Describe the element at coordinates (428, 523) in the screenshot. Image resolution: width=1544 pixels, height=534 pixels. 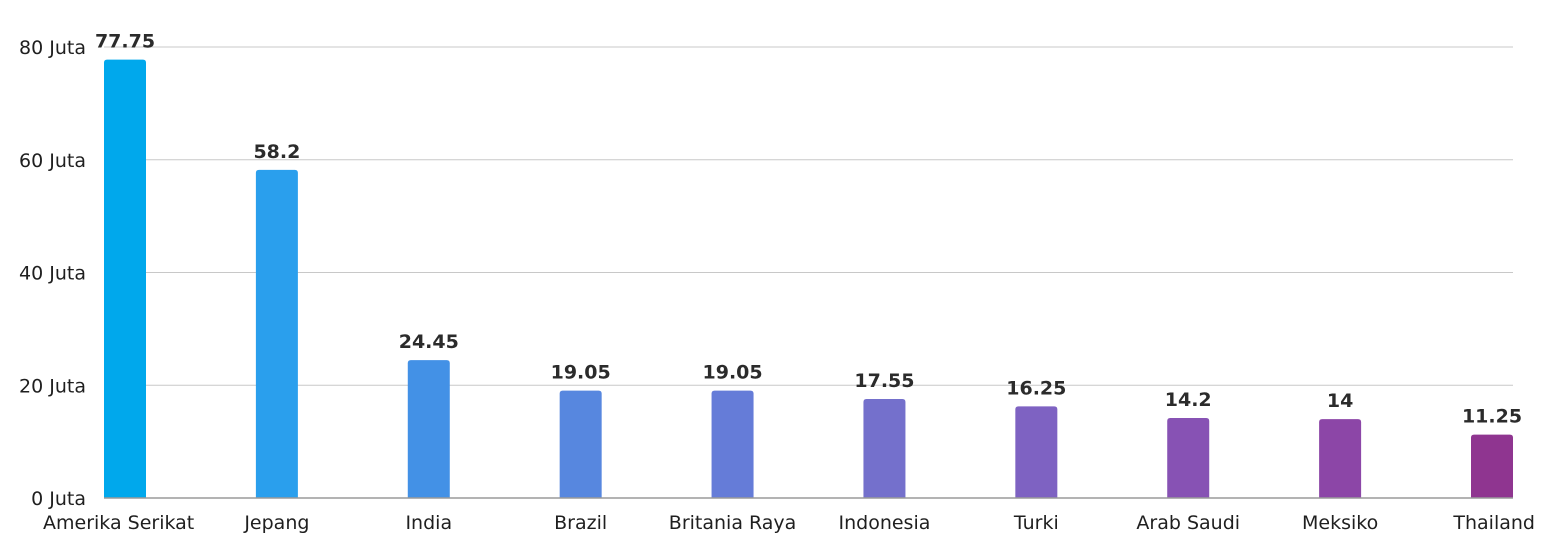
I see `x-category-label: India` at that location.